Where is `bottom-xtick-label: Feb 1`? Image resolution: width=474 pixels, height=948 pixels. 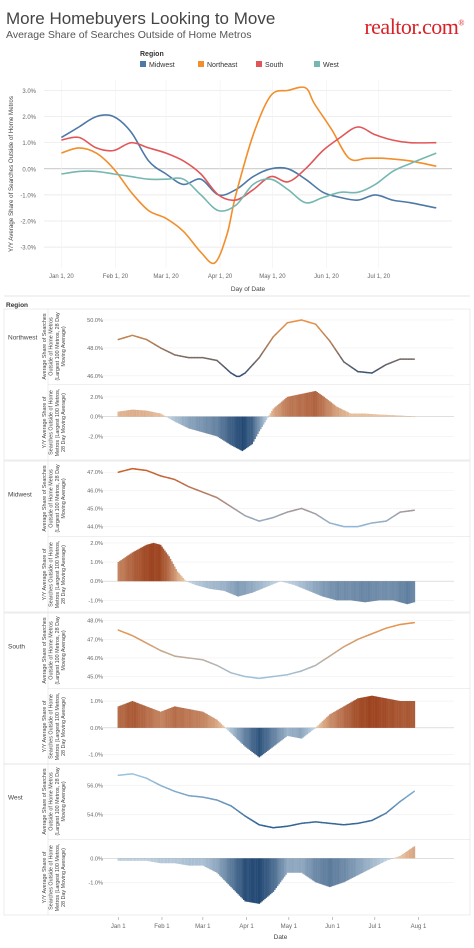
bottom-xtick-label: Feb 1 is located at coordinates (162, 927).